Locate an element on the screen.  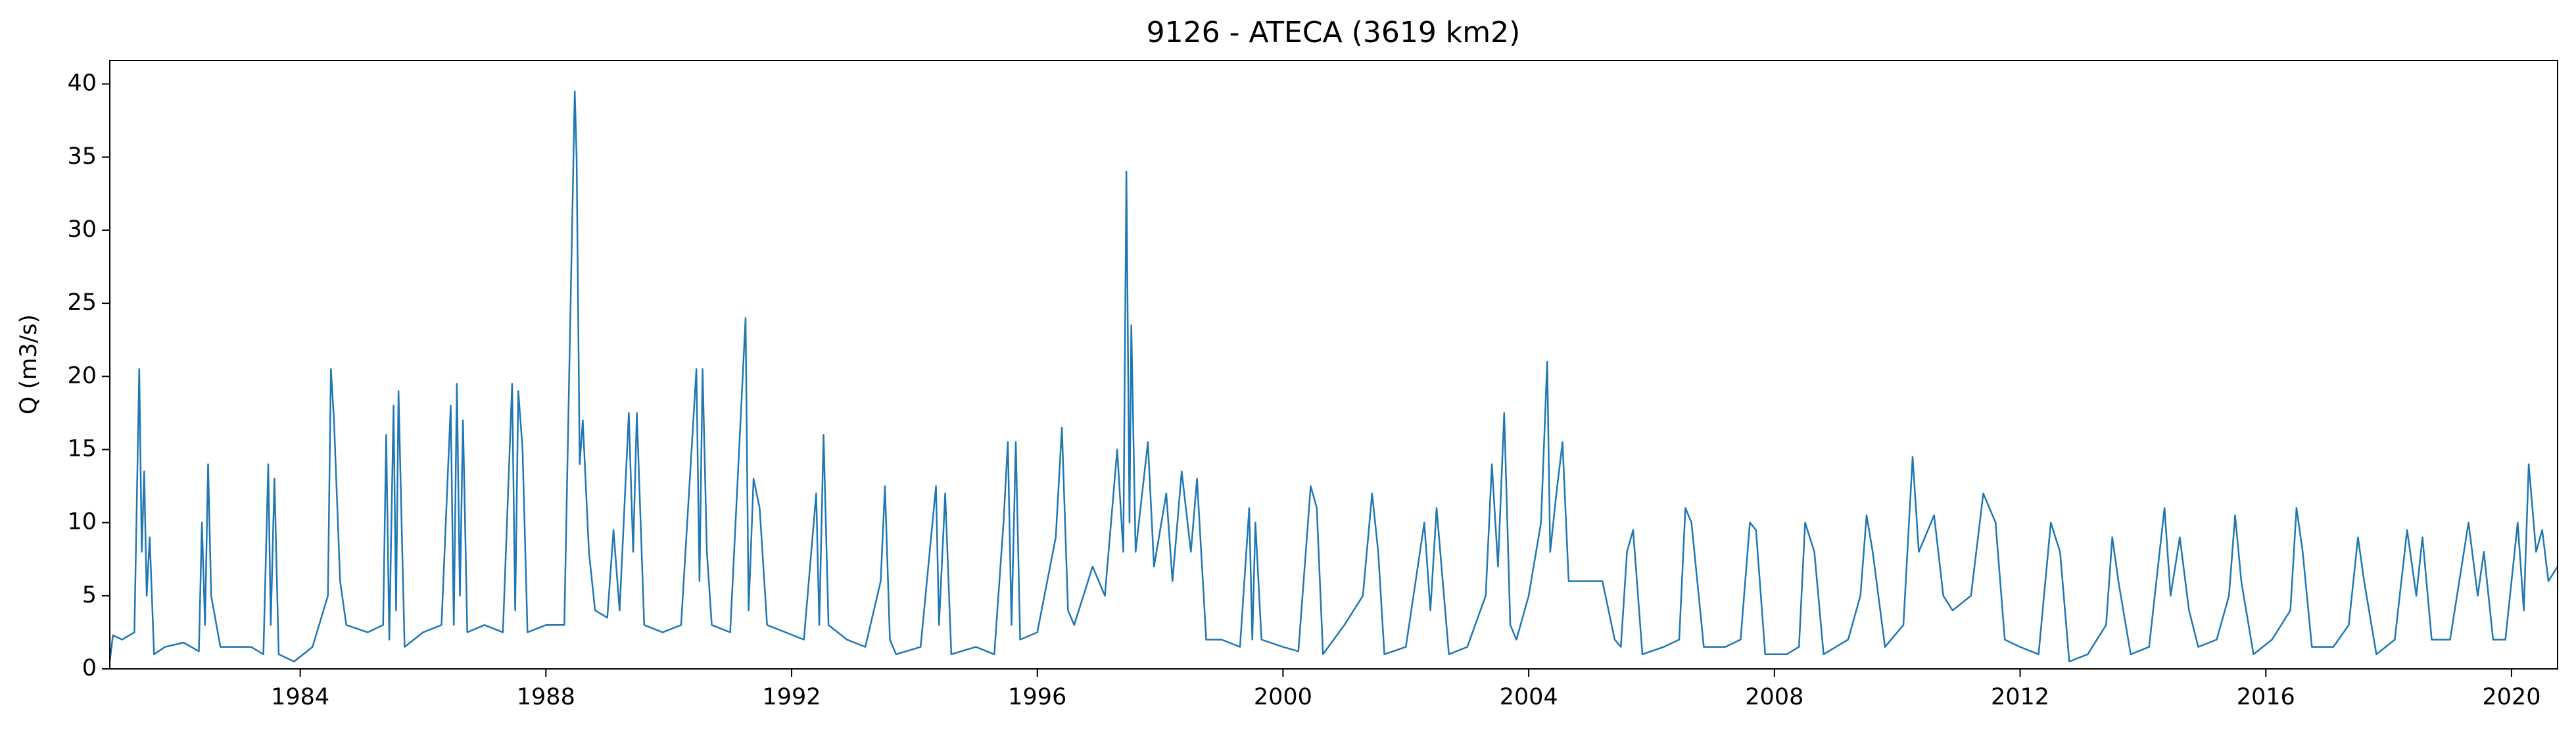
x-tick-label: 1988 is located at coordinates (546, 697).